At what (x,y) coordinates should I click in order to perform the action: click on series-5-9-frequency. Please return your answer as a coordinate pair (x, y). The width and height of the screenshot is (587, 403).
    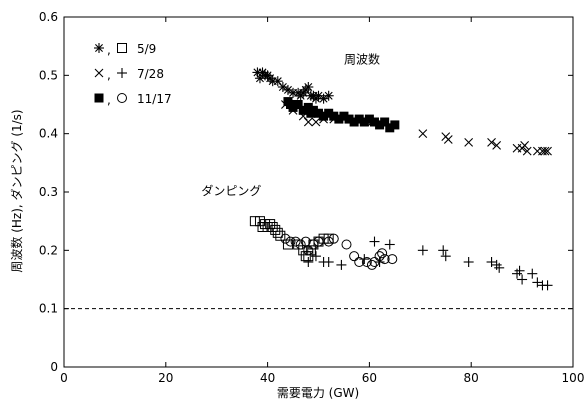
    Looking at the image, I should click on (293, 85).